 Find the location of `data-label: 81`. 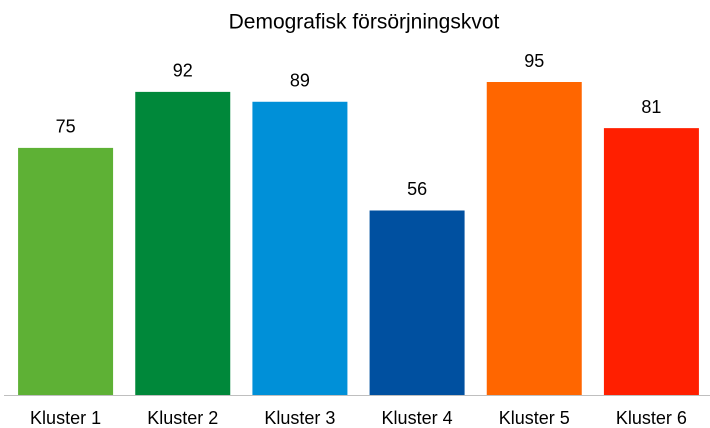

data-label: 81 is located at coordinates (651, 107).